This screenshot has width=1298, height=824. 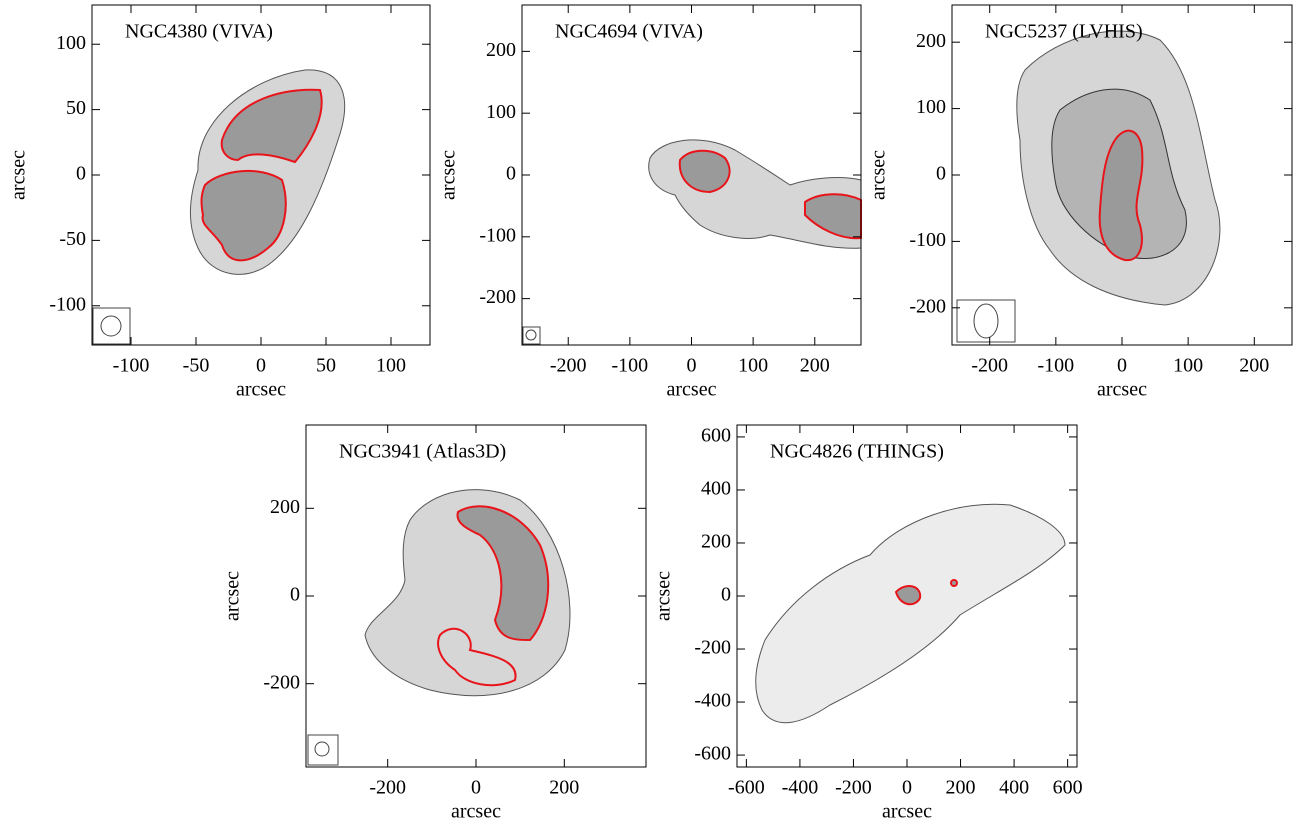 What do you see at coordinates (1068, 788) in the screenshot?
I see `x-tick-label: 600` at bounding box center [1068, 788].